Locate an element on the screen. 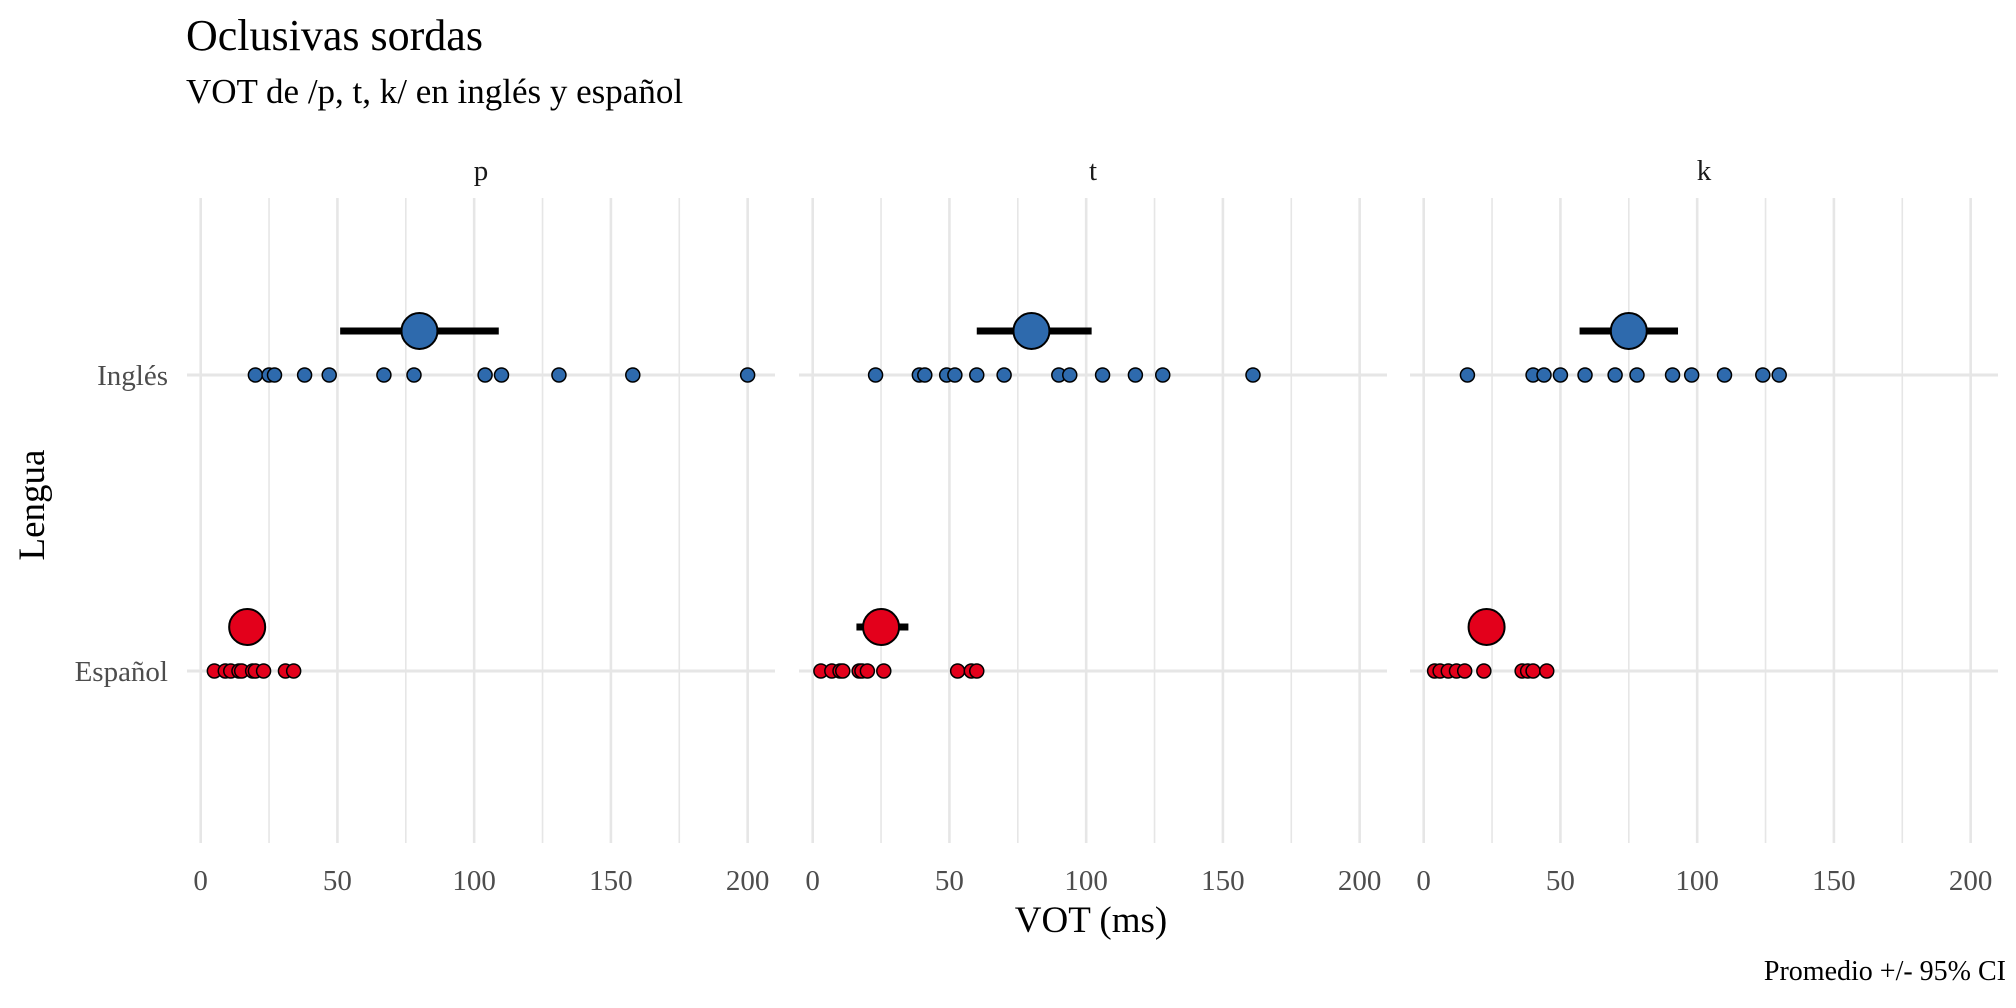 This screenshot has height=1008, width=2016. facet-strip-label: p is located at coordinates (481, 171).